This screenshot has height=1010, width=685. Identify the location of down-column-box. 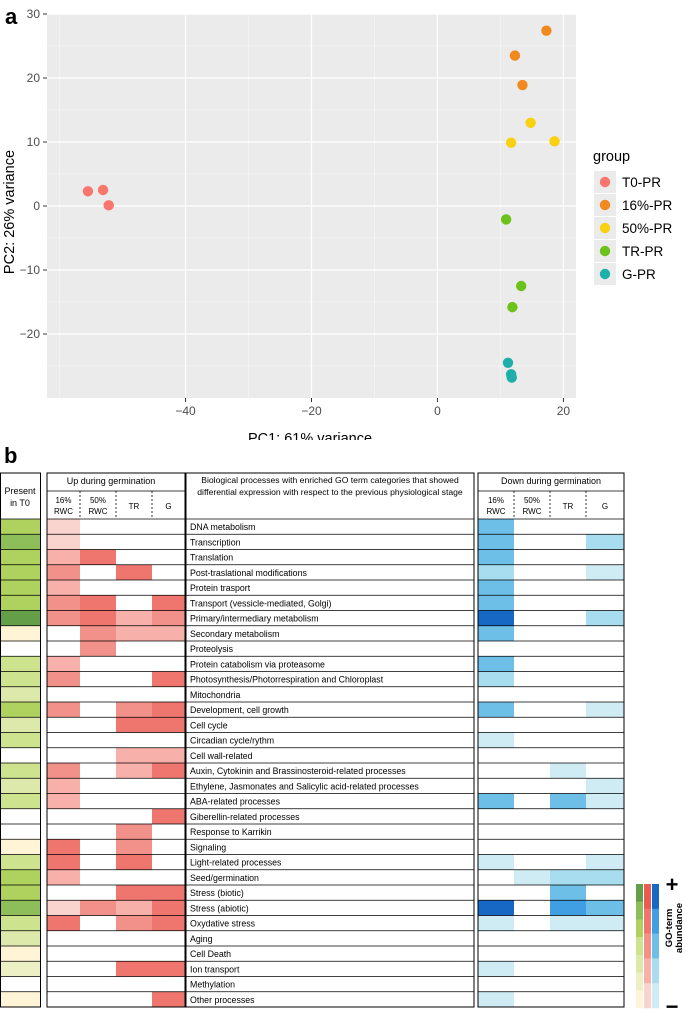
(551, 740).